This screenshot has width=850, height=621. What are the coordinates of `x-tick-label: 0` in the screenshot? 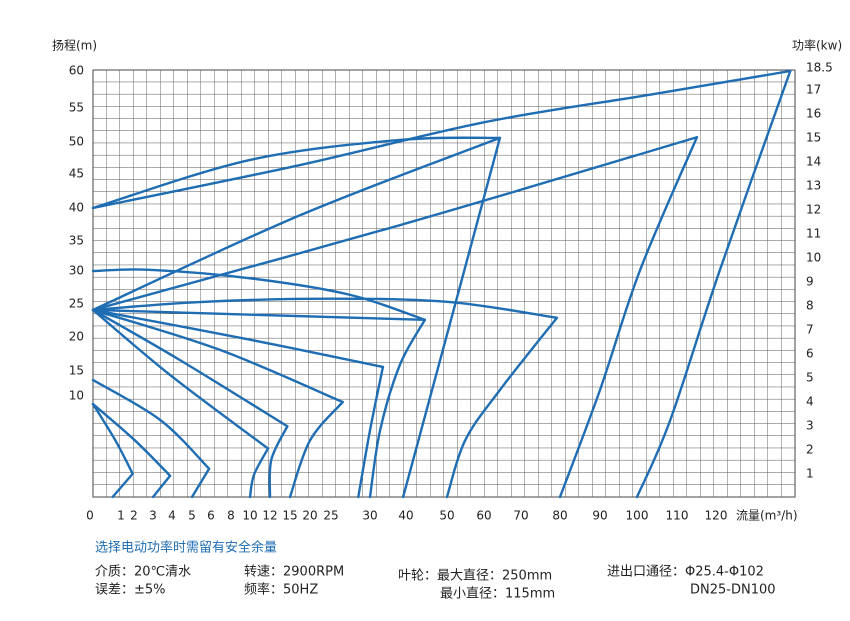 It's located at (90, 516).